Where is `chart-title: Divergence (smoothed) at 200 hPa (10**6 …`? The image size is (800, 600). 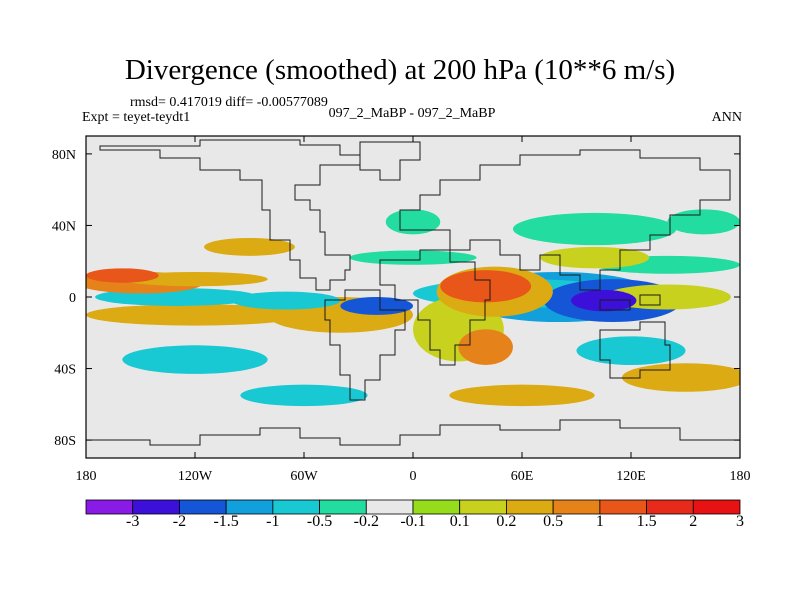
chart-title: Divergence (smoothed) at 200 hPa (10**6 … is located at coordinates (400, 70).